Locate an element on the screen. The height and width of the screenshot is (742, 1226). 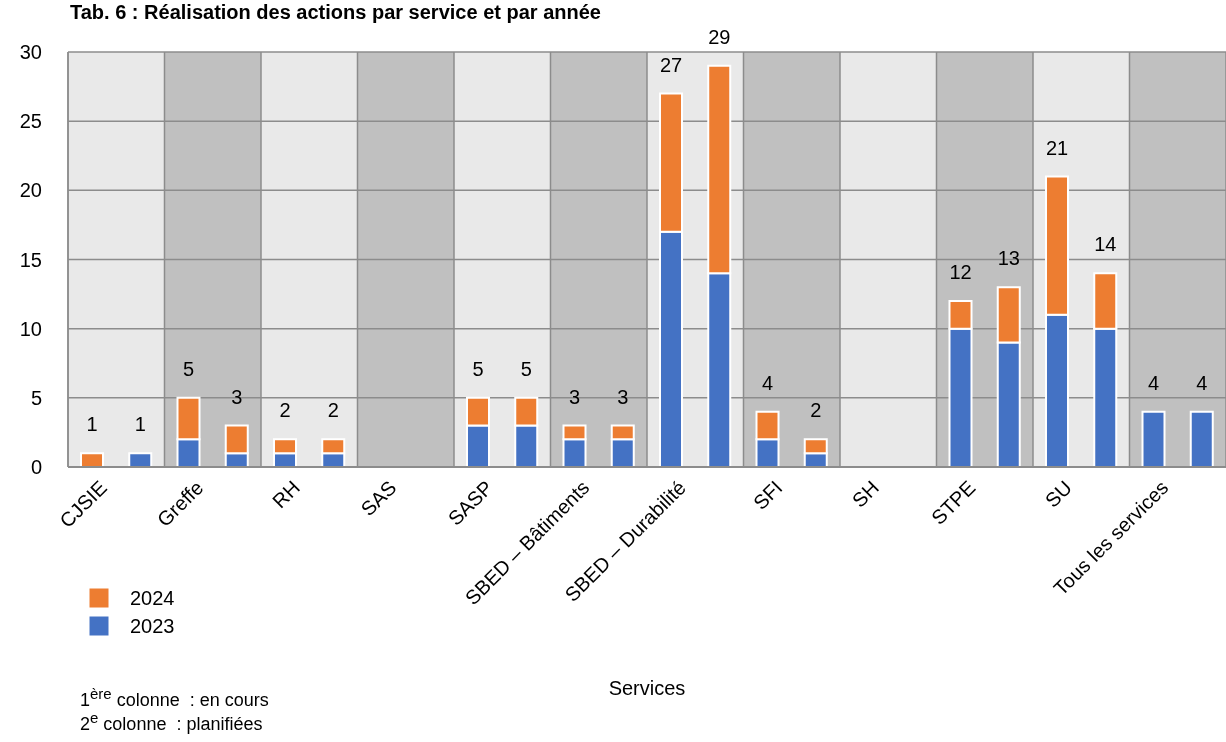
y-tick-label: 25 is located at coordinates (30, 121).